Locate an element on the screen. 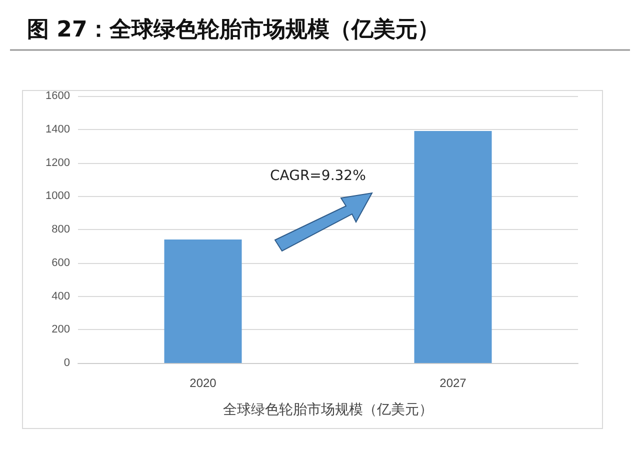 Image resolution: width=640 pixels, height=455 pixels. y-tick-label: 800 is located at coordinates (61, 230).